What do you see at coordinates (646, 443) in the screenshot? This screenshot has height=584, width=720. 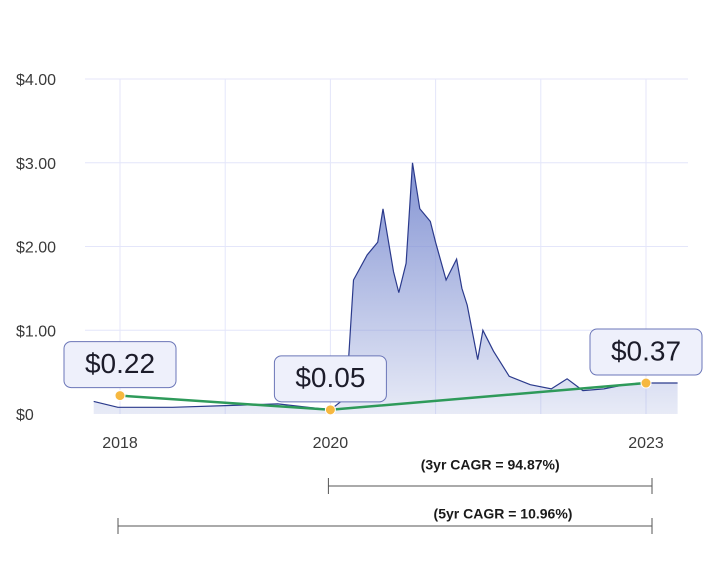 I see `x-tick-label: 2023` at bounding box center [646, 443].